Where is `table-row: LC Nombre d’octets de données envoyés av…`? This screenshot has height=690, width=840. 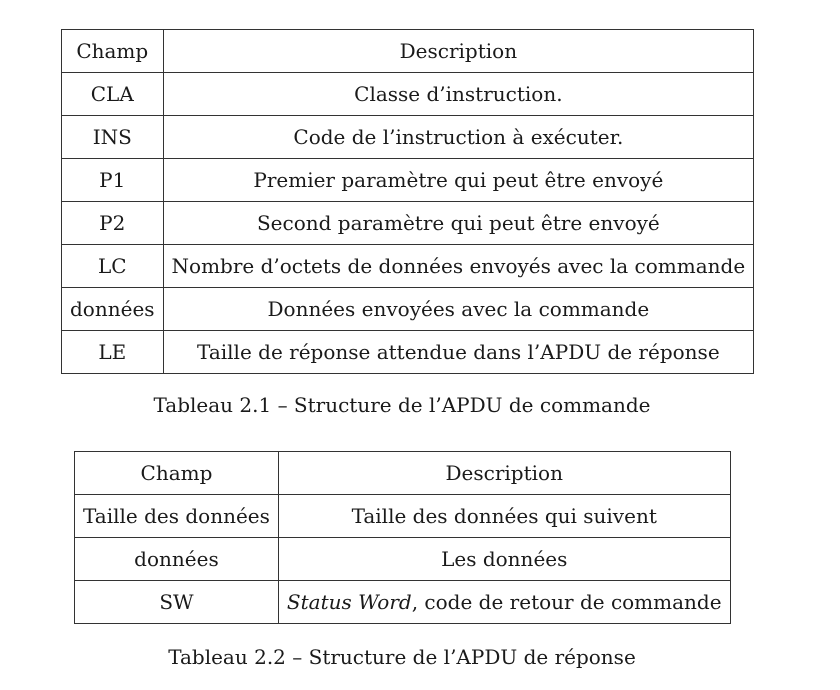 table-row: LC Nombre d’octets de données envoyés av… is located at coordinates (408, 266).